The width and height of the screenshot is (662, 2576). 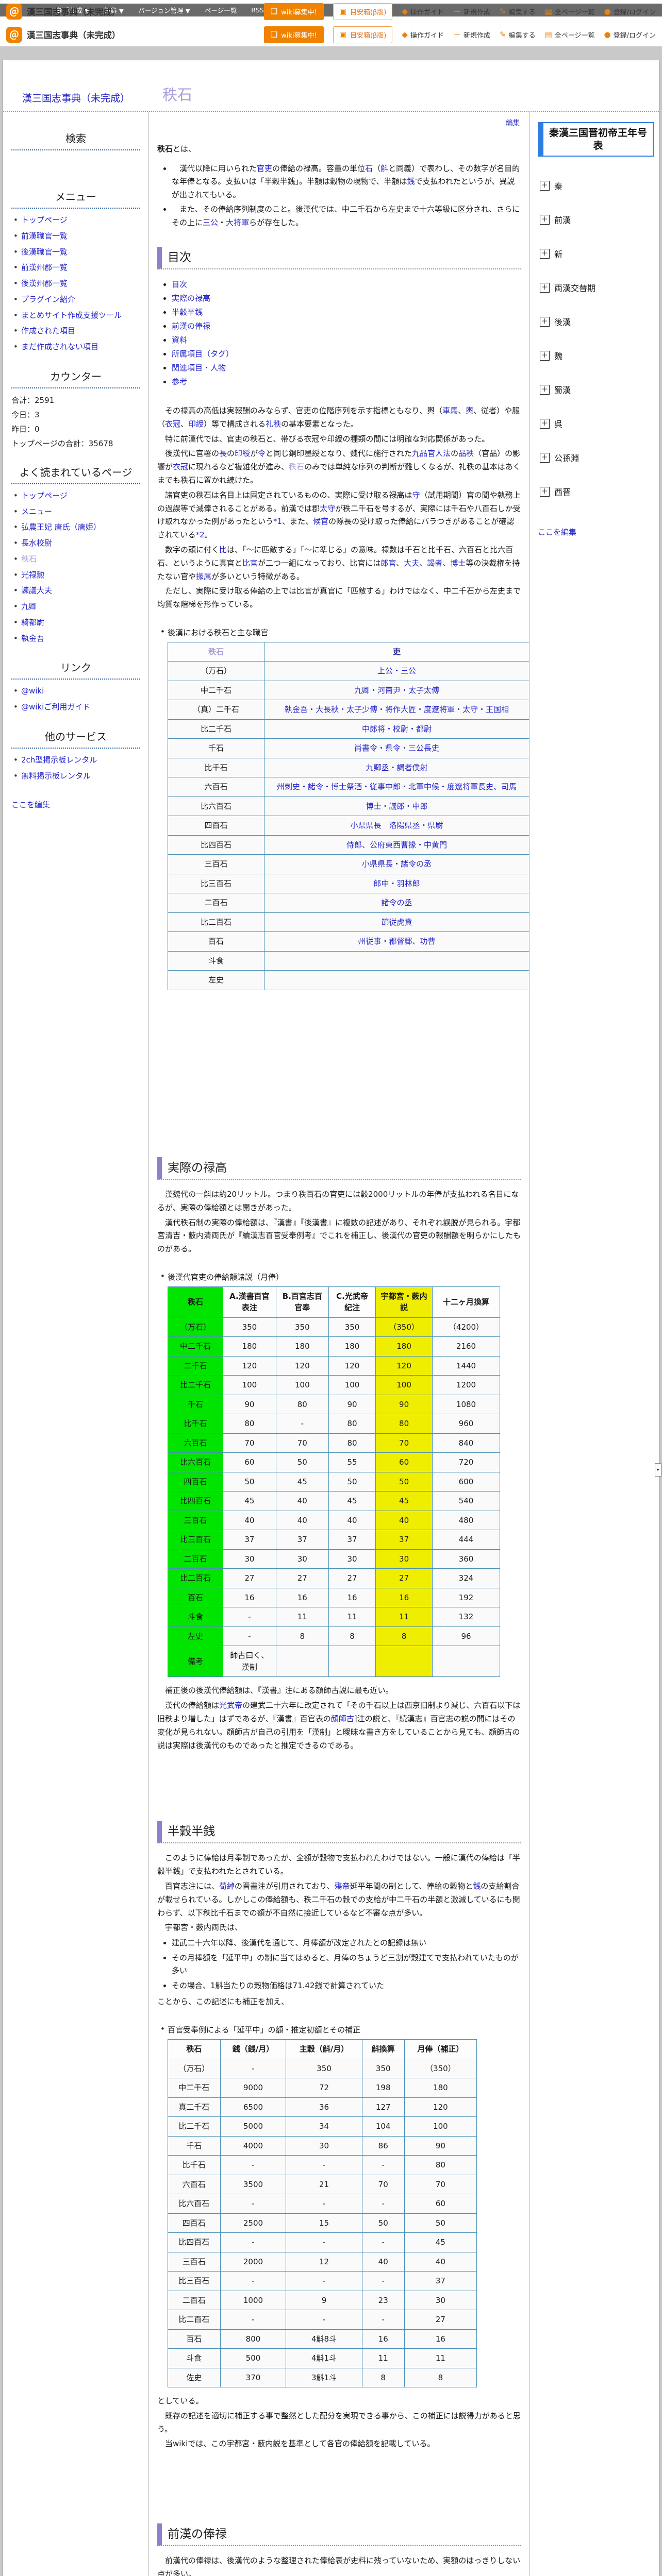 What do you see at coordinates (204, 576) in the screenshot?
I see `inline-link: 掾属` at bounding box center [204, 576].